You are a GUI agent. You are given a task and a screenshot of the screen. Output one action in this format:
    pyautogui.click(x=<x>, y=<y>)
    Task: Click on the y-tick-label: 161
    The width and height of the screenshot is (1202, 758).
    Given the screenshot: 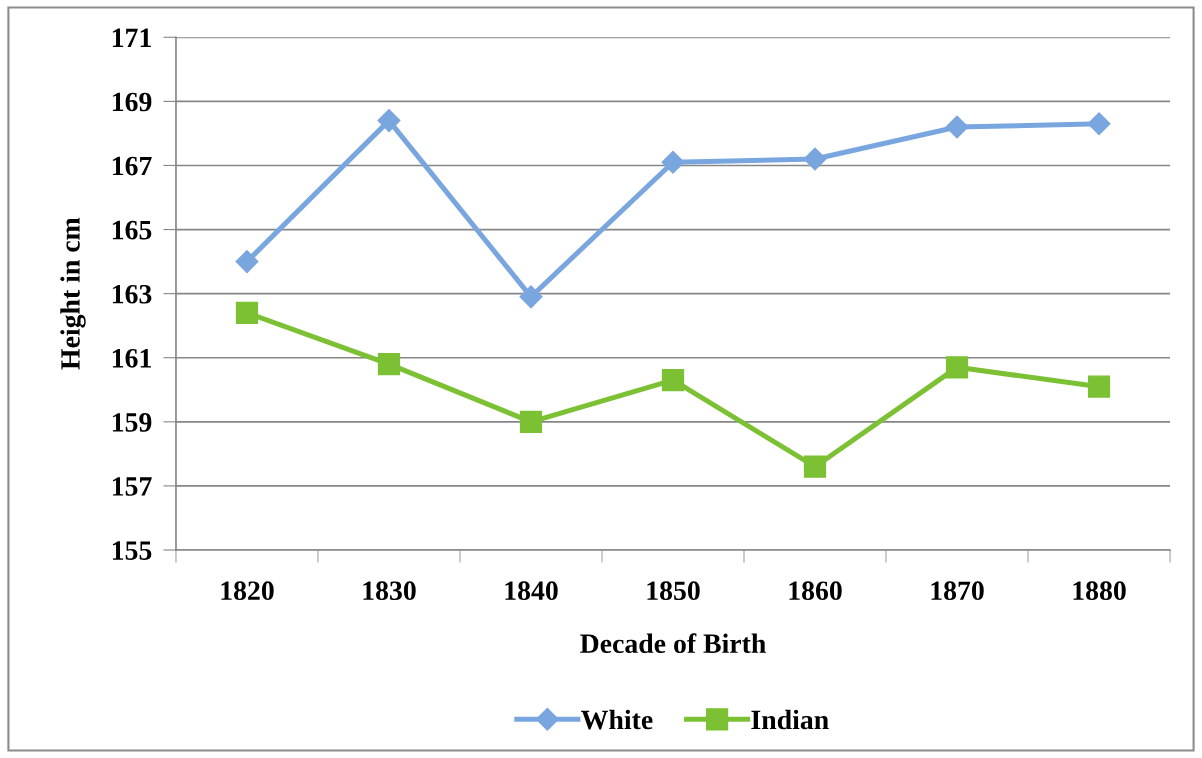 What is the action you would take?
    pyautogui.click(x=131, y=358)
    